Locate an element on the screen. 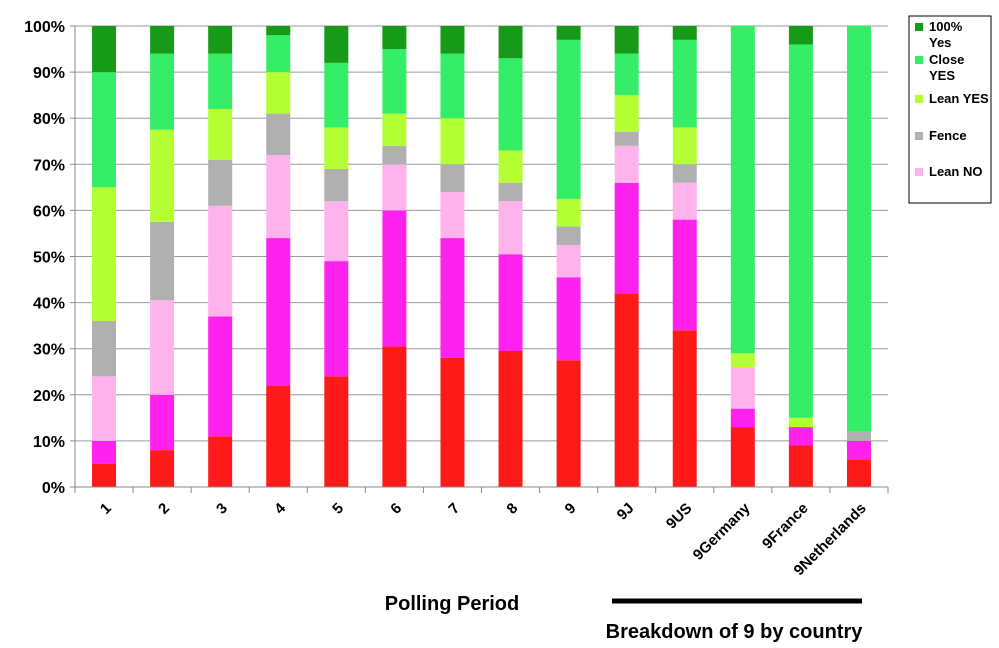  x-tick-label: 3 is located at coordinates (222, 509).